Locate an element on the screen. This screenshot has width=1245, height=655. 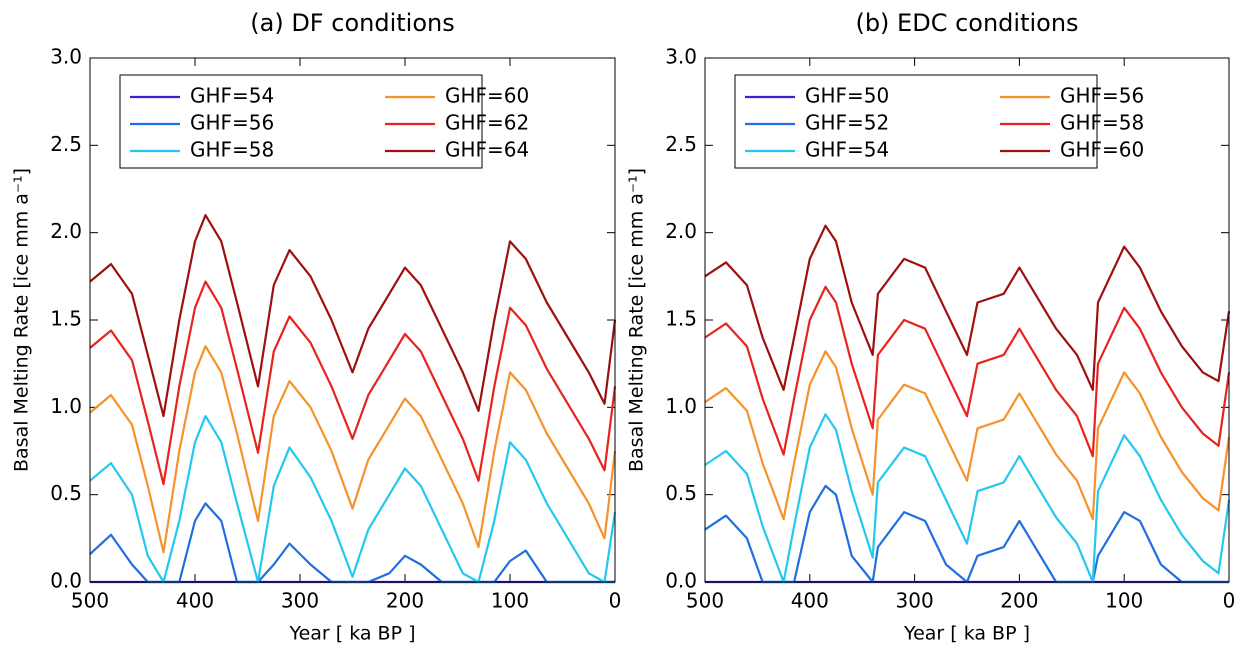
legend-label: GHF=64 is located at coordinates (487, 150).